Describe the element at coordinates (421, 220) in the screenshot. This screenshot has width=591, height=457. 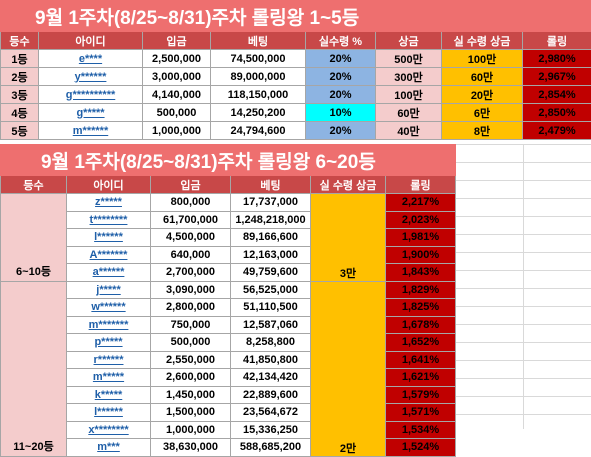
I see `rolling-cell: 2,023%` at that location.